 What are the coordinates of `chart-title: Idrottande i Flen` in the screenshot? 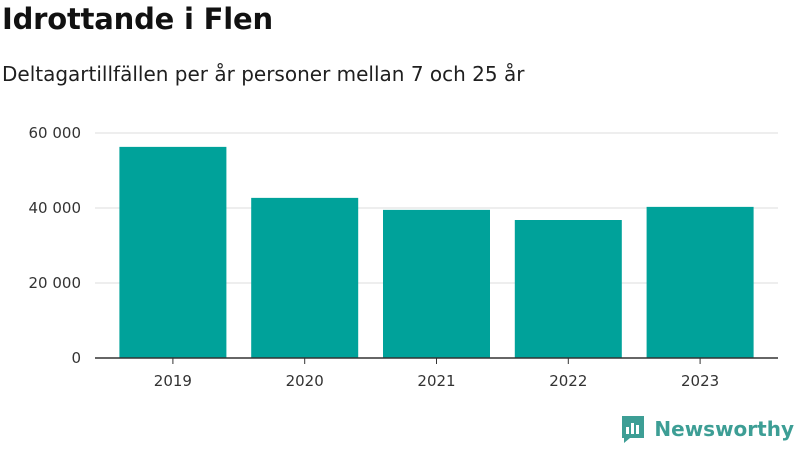 It's located at (137, 19).